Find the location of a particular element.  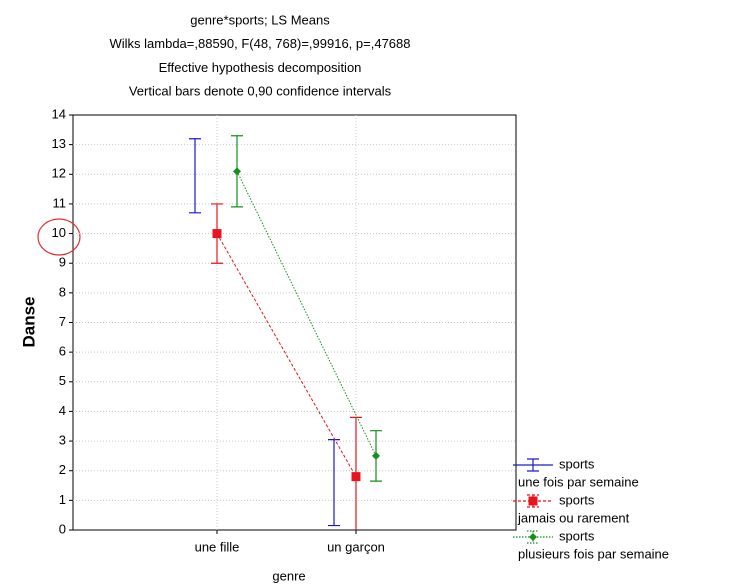

y-tick-label: 6 is located at coordinates (62, 351).